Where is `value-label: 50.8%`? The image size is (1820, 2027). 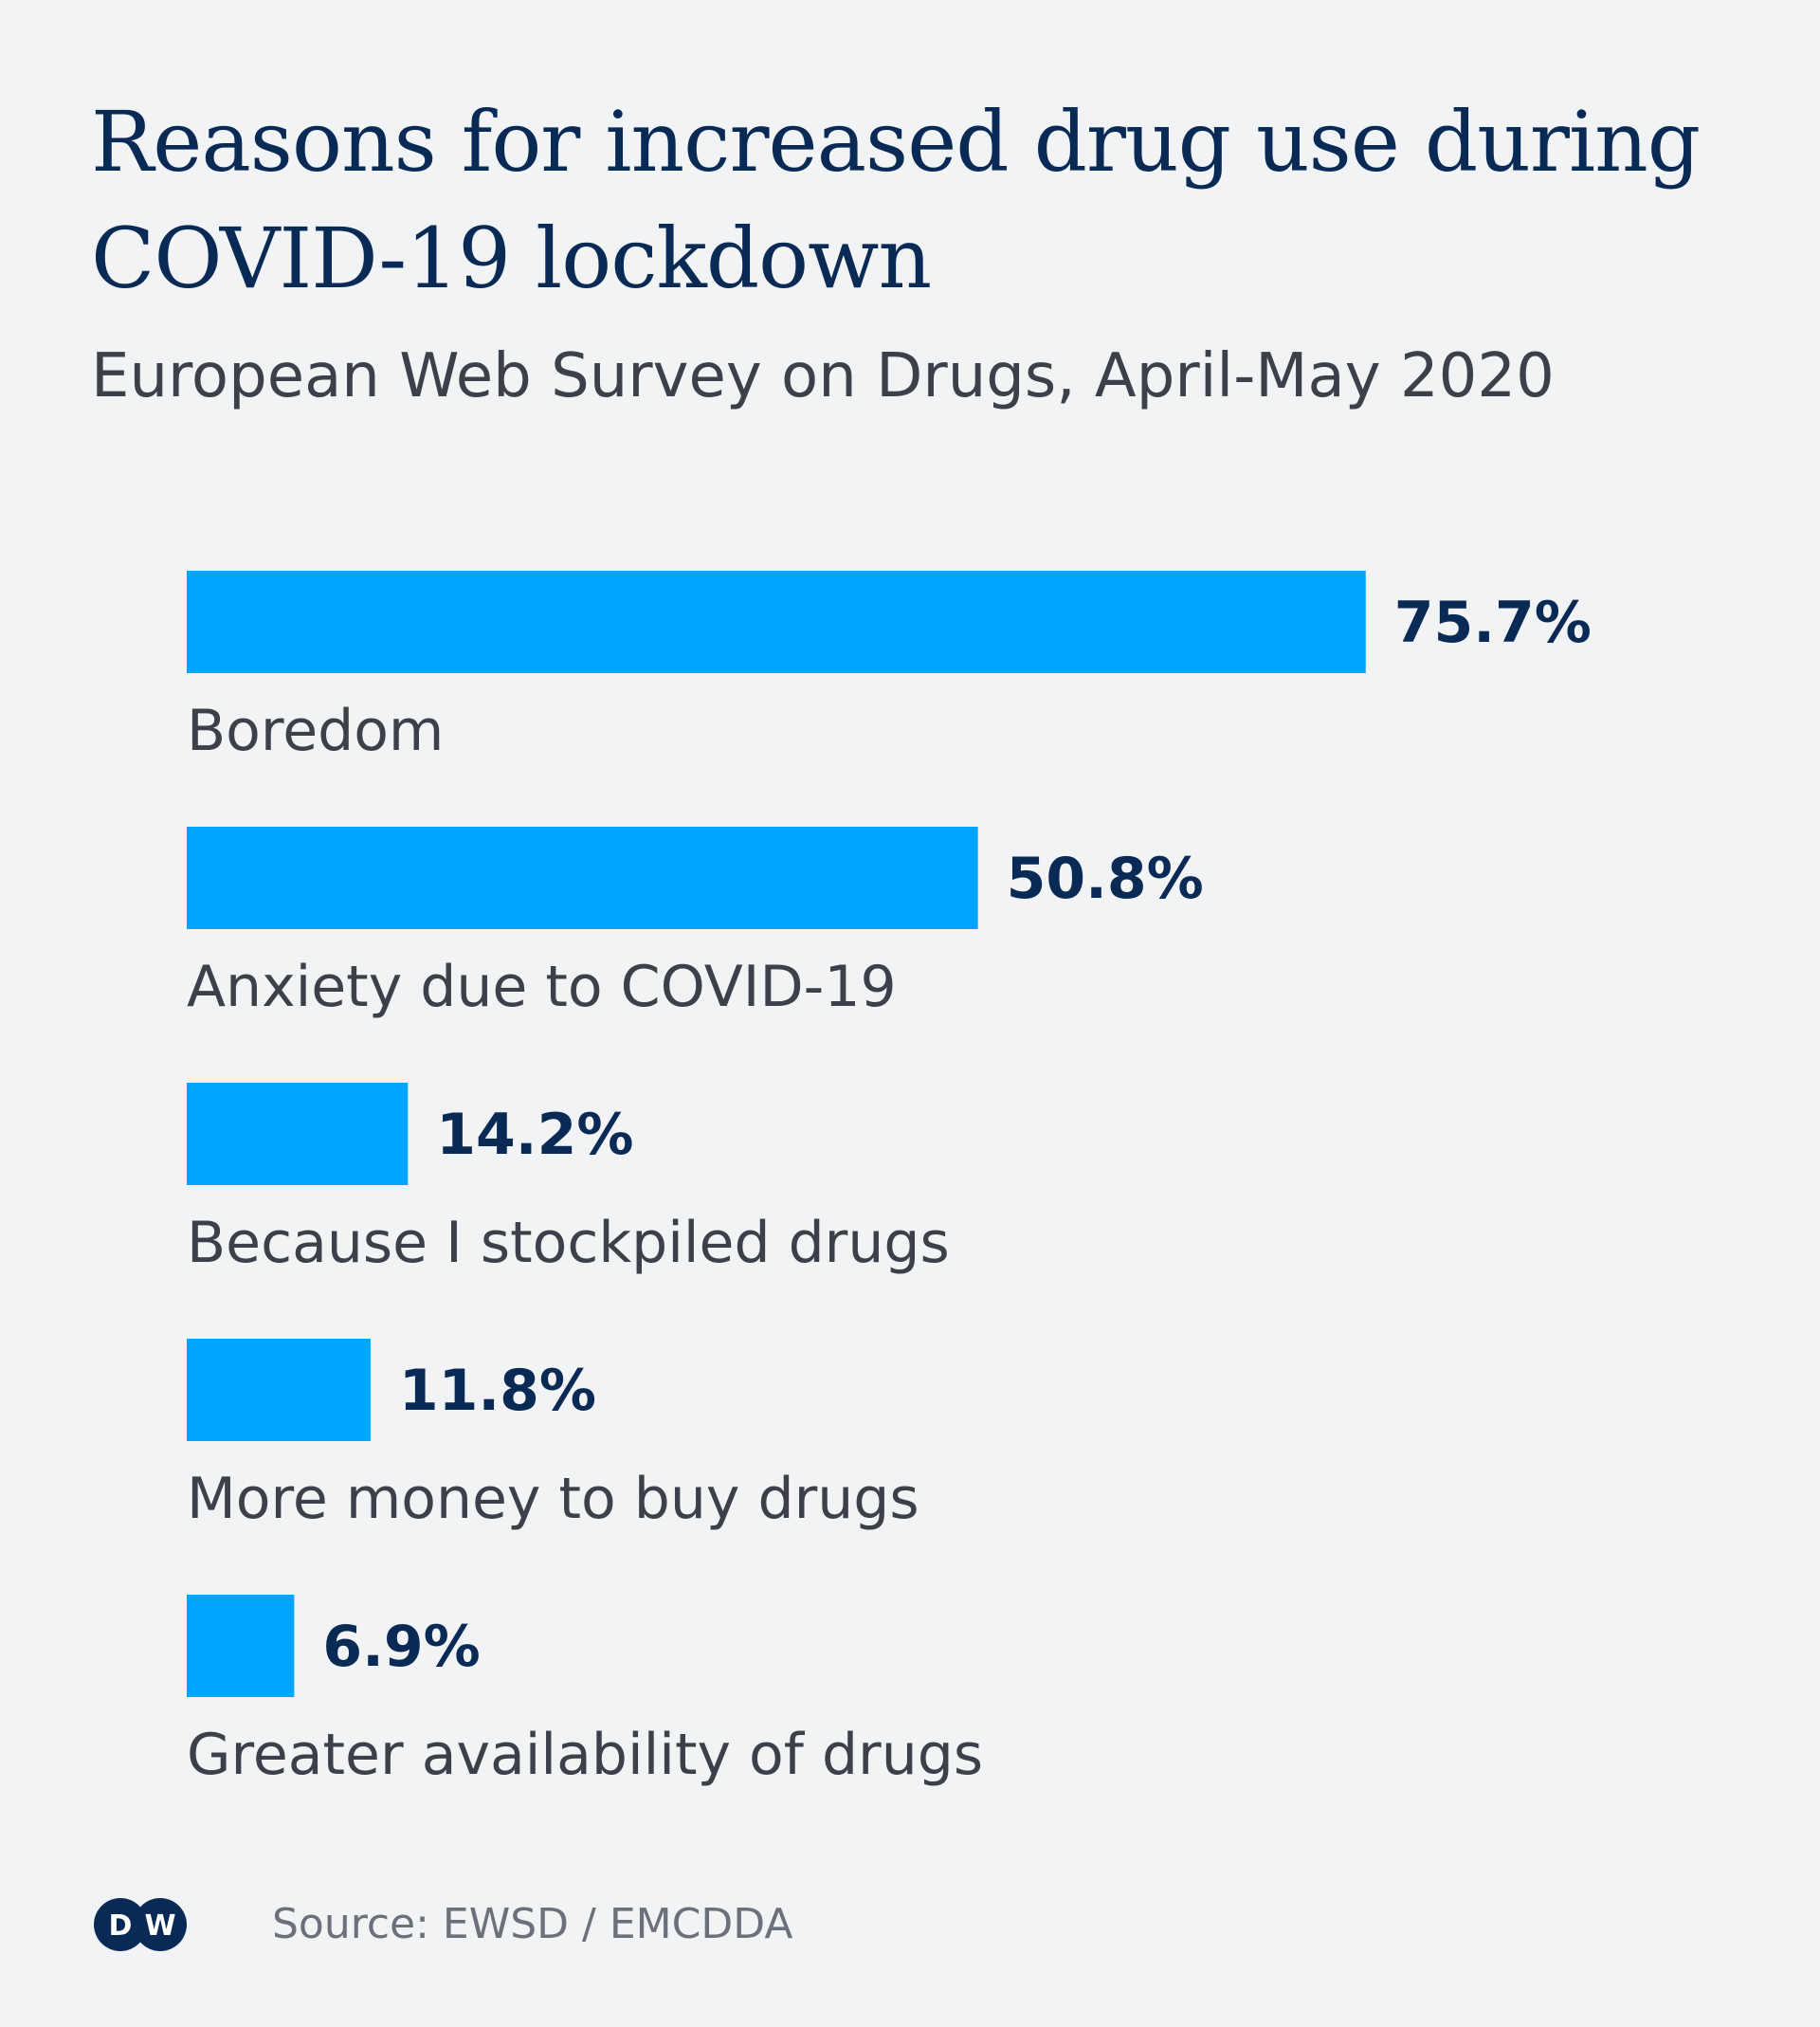
value-label: 50.8% is located at coordinates (1105, 879).